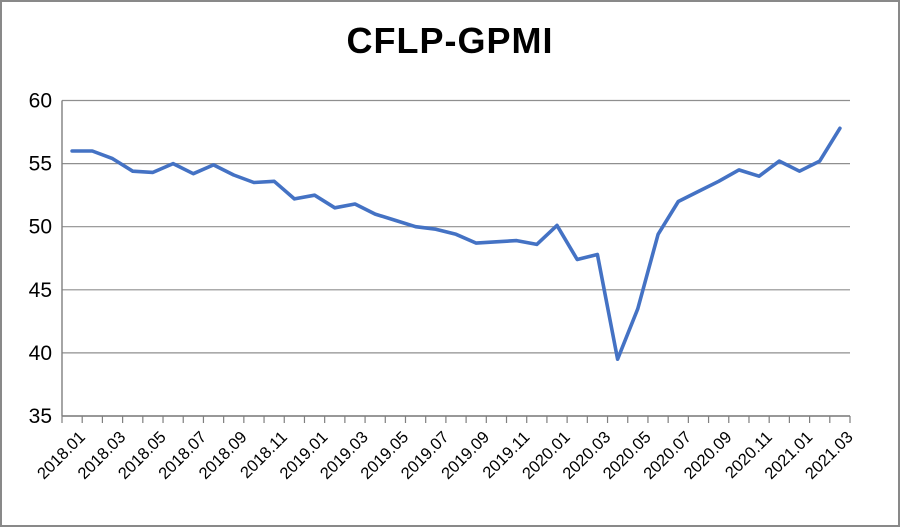  What do you see at coordinates (40, 290) in the screenshot?
I see `y-axis-label: 45` at bounding box center [40, 290].